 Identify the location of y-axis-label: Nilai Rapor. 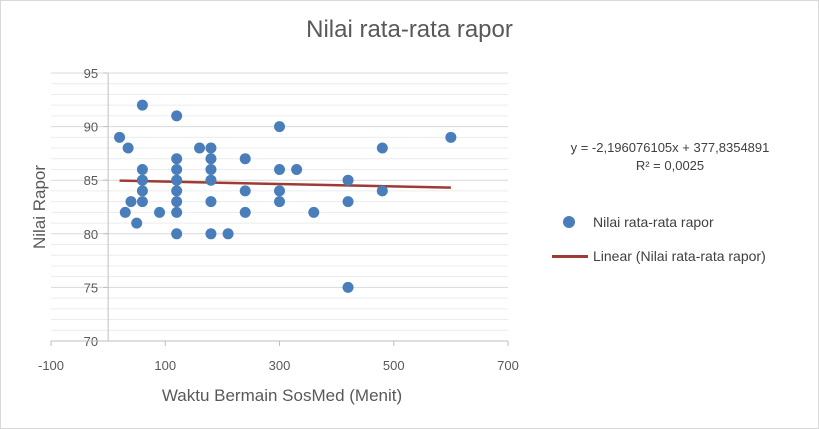
(39, 207).